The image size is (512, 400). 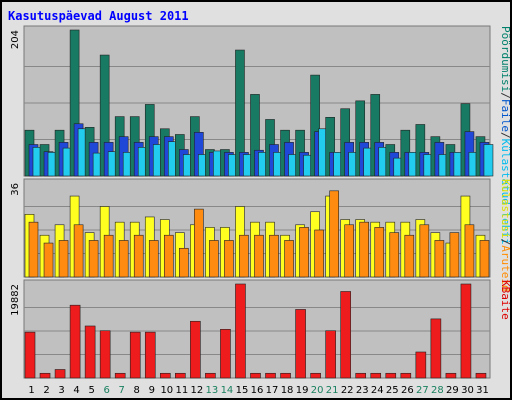 I want to click on y-tick-label: 204, so click(x=15, y=39).